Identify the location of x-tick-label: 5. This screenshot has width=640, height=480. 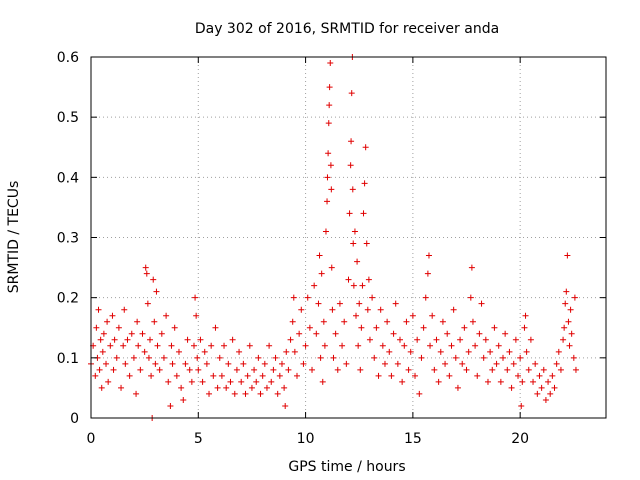
(198, 439).